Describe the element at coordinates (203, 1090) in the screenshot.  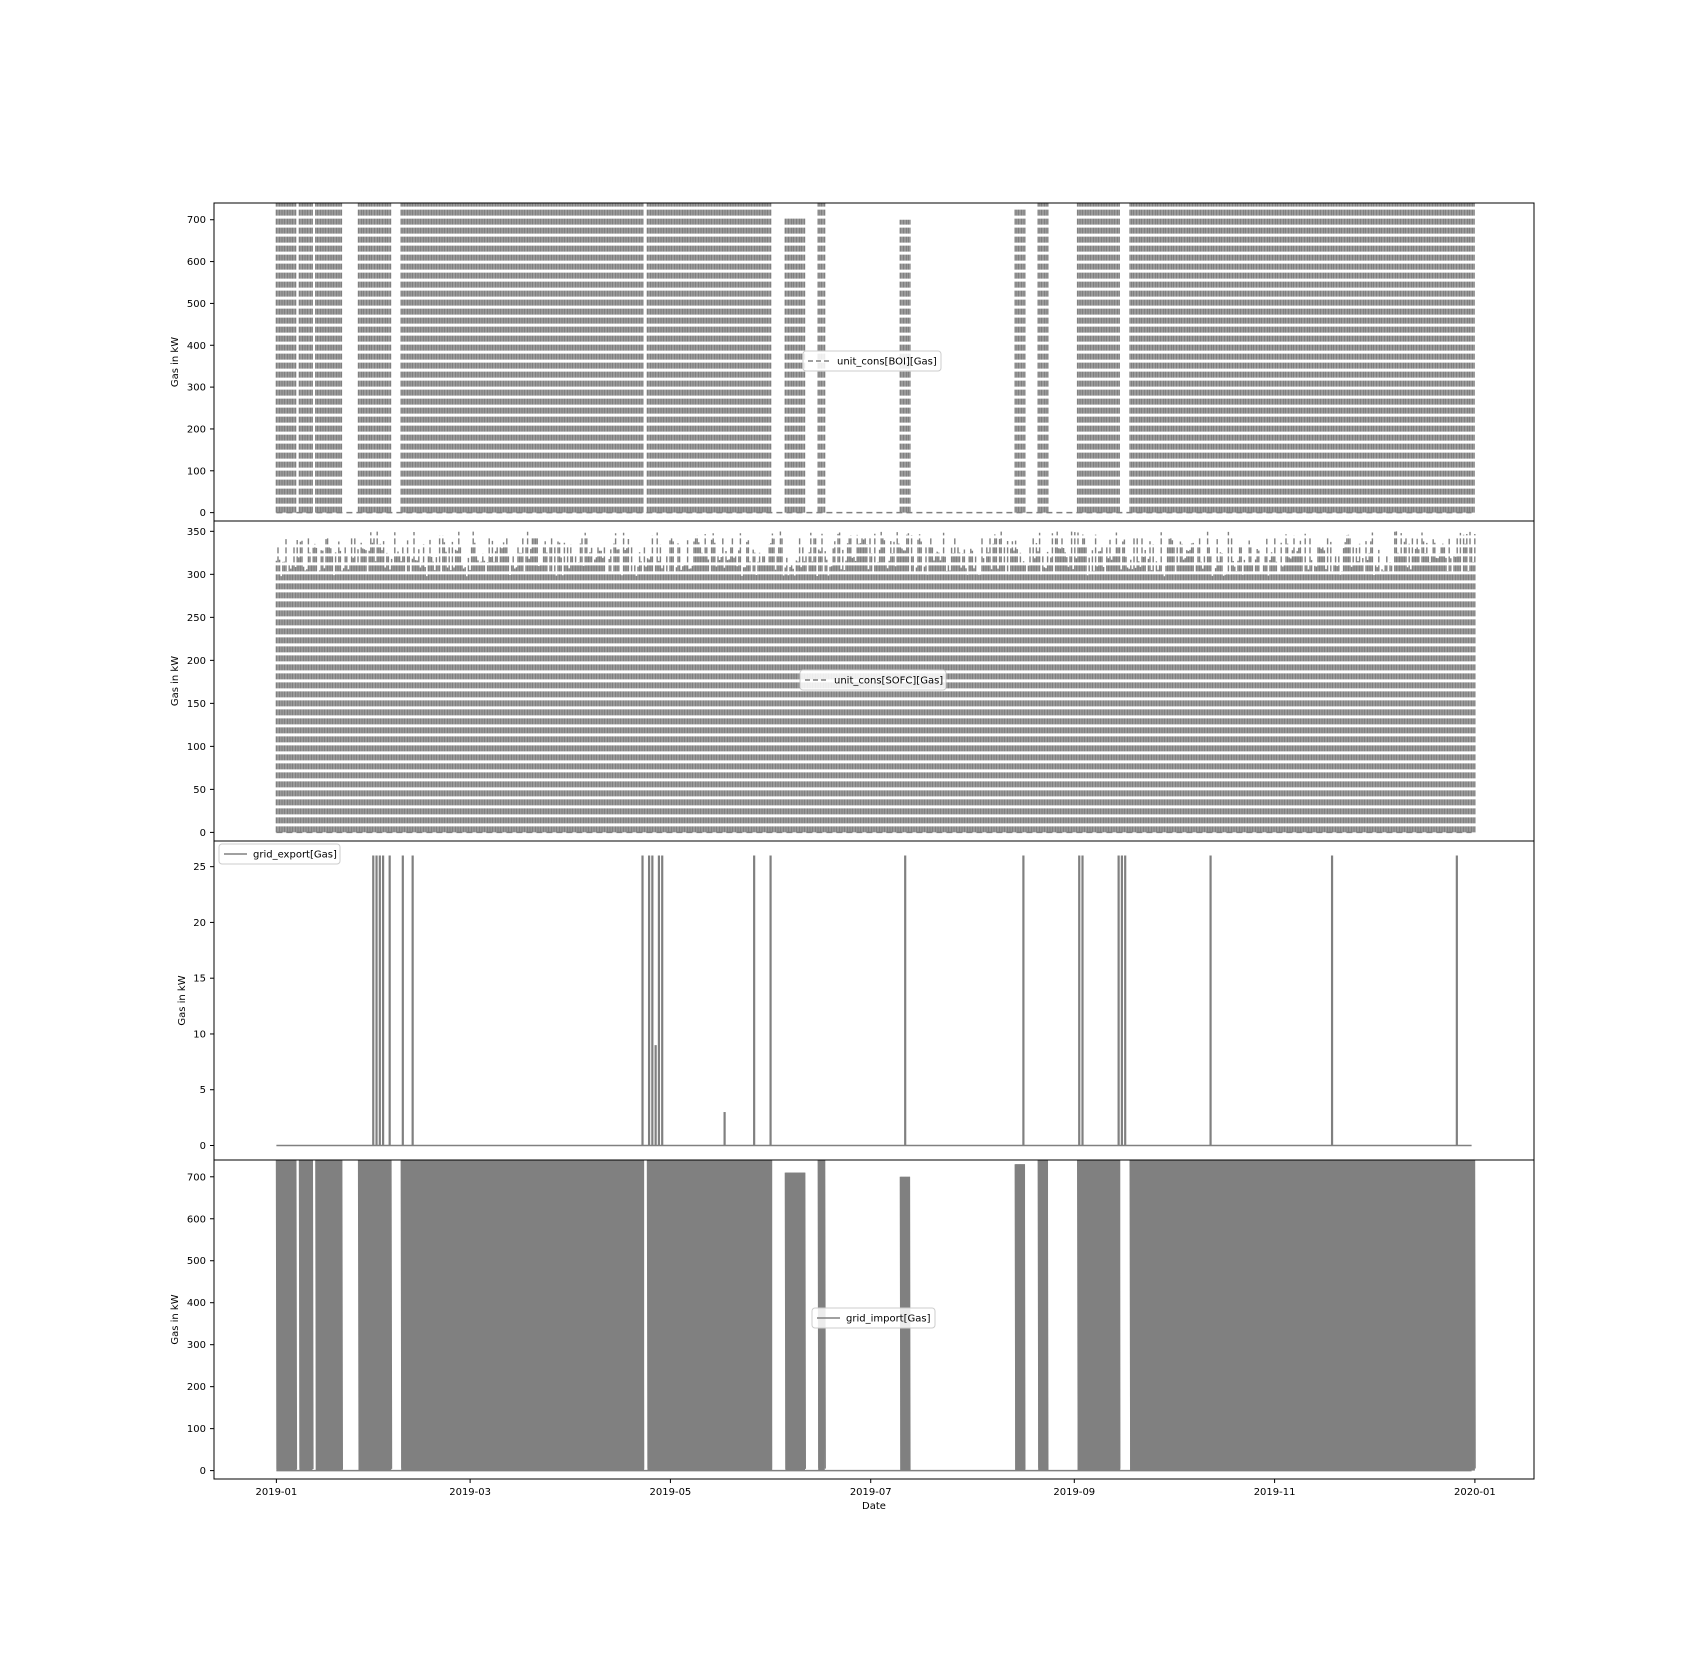
I see `y-tick-label: 5` at that location.